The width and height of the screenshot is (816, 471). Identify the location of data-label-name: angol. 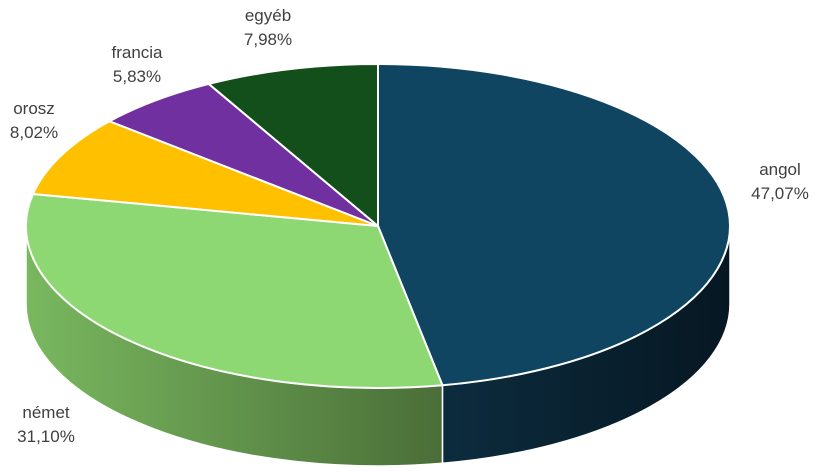
(780, 169).